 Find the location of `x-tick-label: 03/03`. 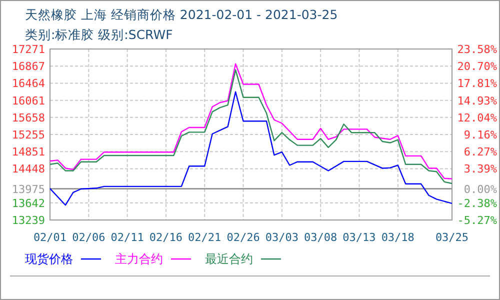

x-tick-label: 03/03 is located at coordinates (281, 237).